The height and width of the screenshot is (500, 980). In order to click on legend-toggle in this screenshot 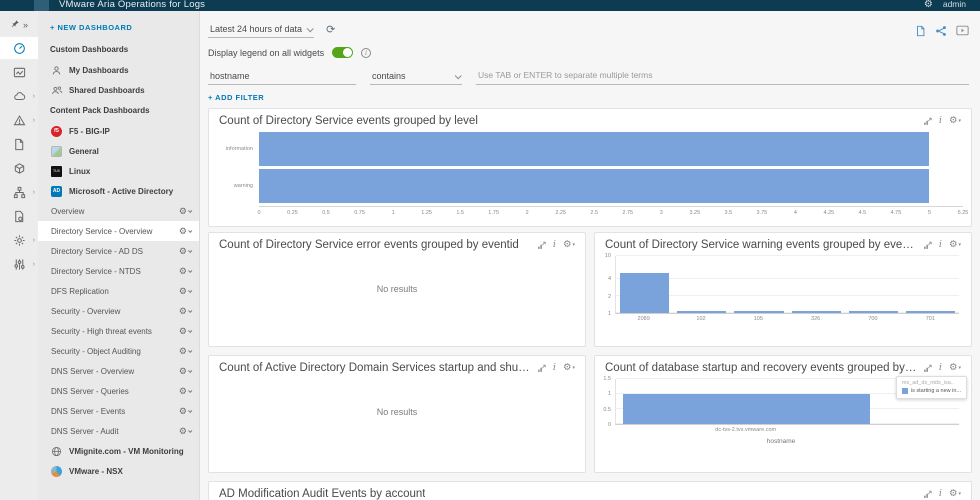, I will do `click(343, 52)`.